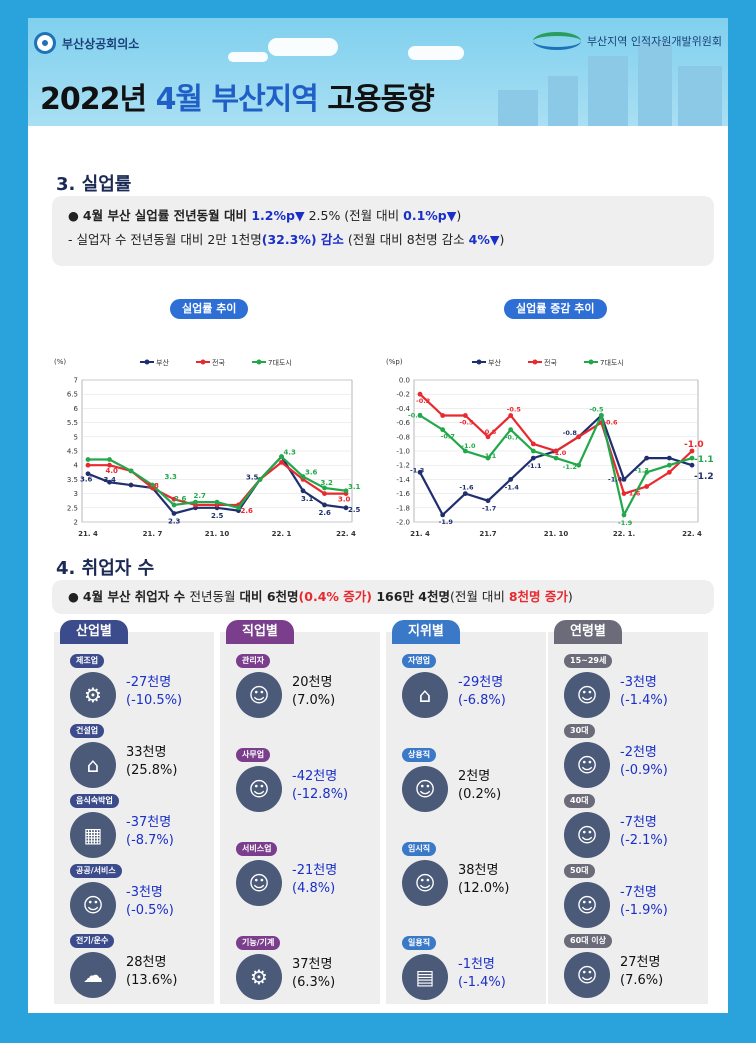 The height and width of the screenshot is (1043, 756). Describe the element at coordinates (423, 401) in the screenshot. I see `data-label: -0.2` at that location.